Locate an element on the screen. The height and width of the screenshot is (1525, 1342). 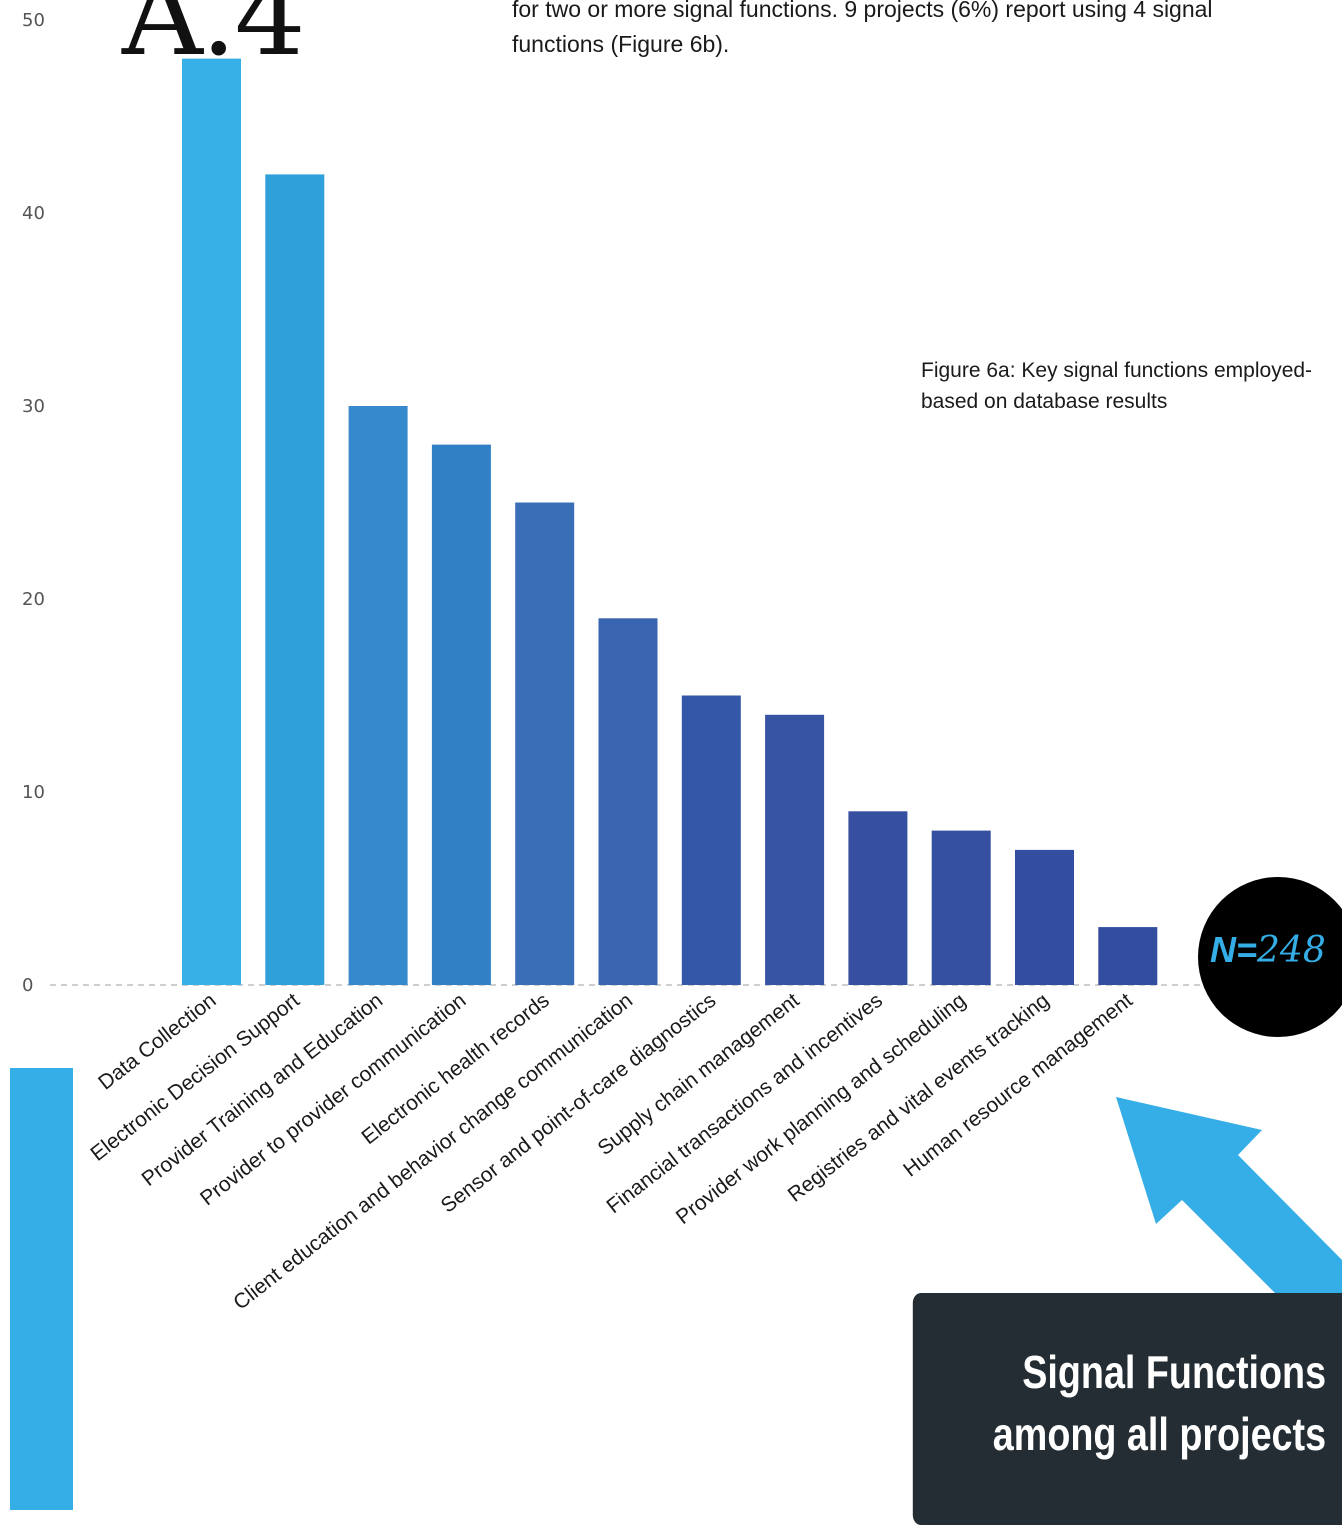
title-line-2: among all projects is located at coordinates (1159, 1434).